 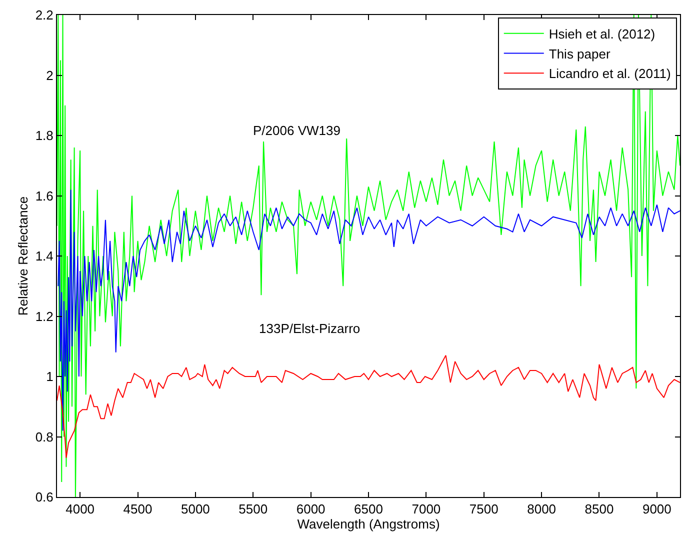 I want to click on x-tick-label: 8500, so click(x=599, y=509).